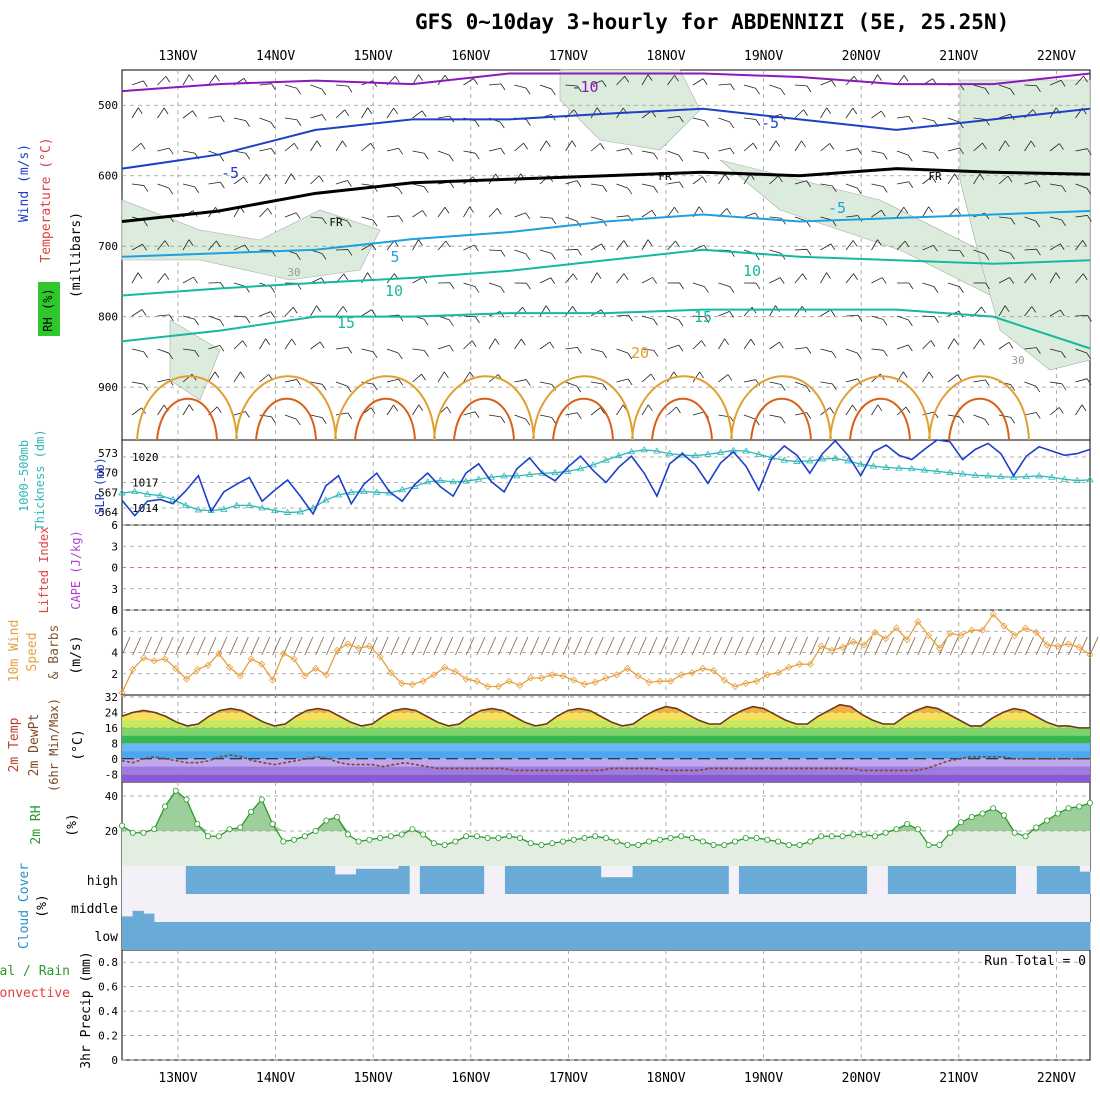  Describe the element at coordinates (34, 745) in the screenshot. I see `temp2m-label-2: 2m DewPt` at that location.